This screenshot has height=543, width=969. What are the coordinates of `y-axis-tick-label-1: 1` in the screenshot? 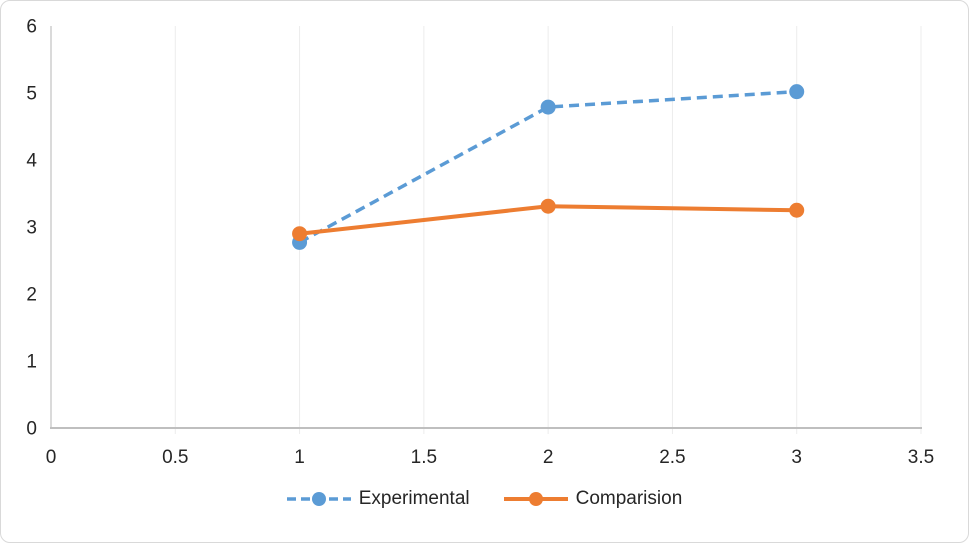 It's located at (31, 362).